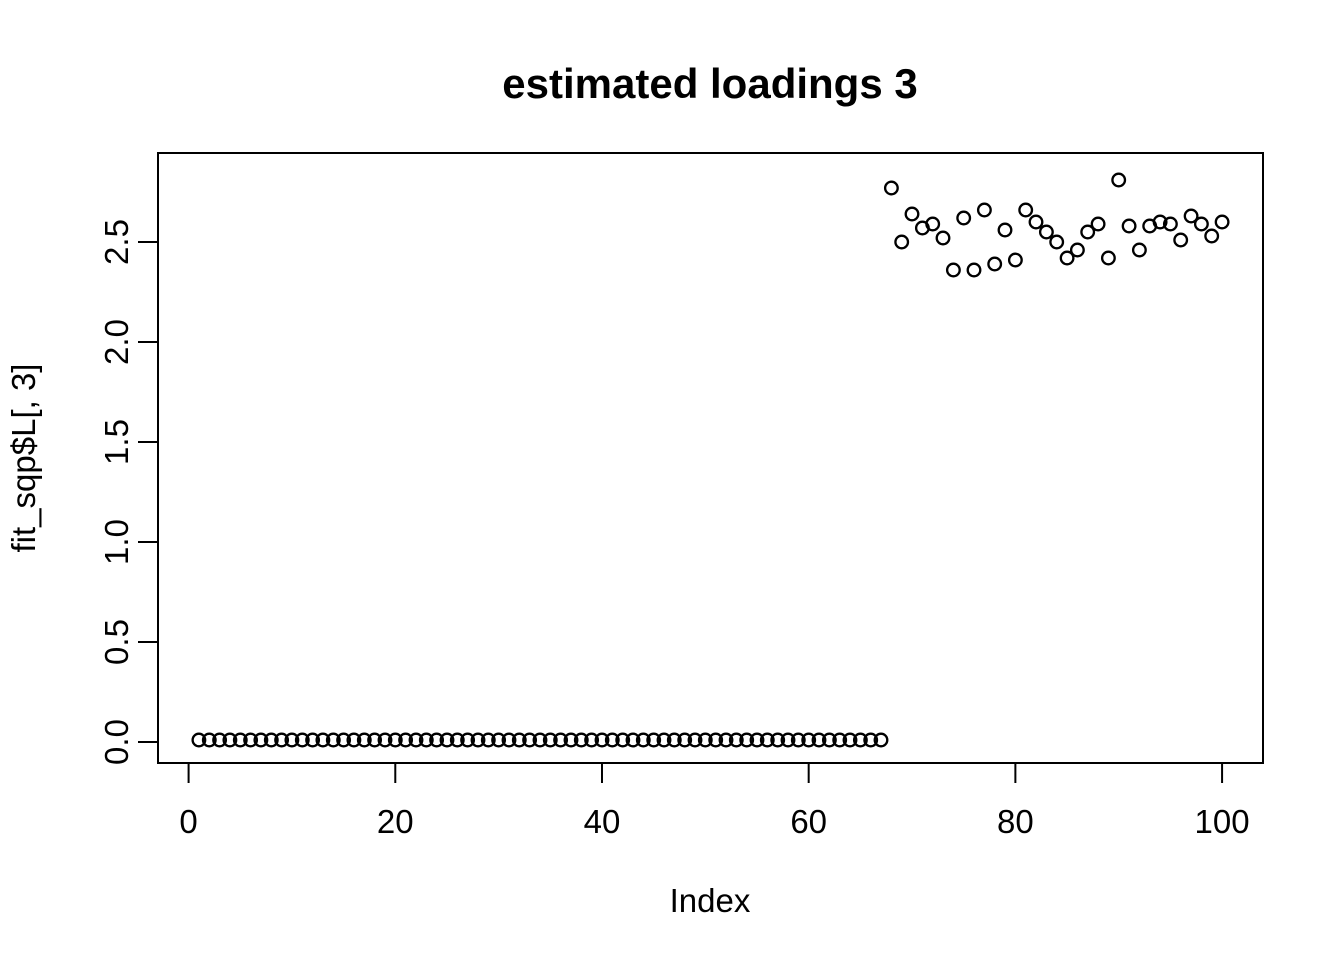  What do you see at coordinates (116, 342) in the screenshot?
I see `y-tick-label: 2.0` at bounding box center [116, 342].